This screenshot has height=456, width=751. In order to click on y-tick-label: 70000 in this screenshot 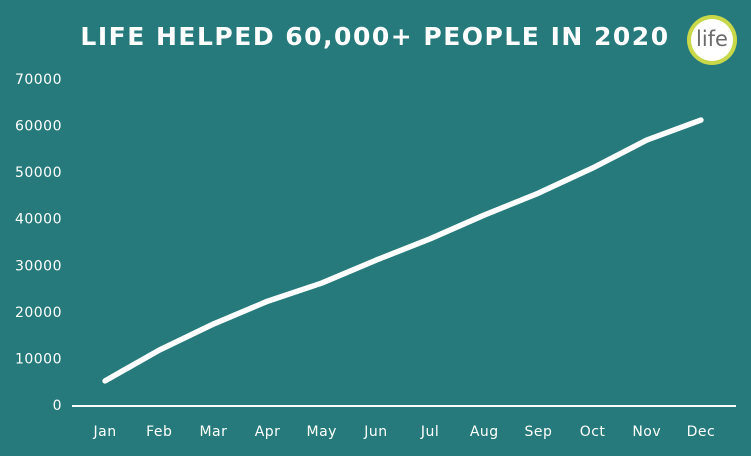, I will do `click(38, 80)`.